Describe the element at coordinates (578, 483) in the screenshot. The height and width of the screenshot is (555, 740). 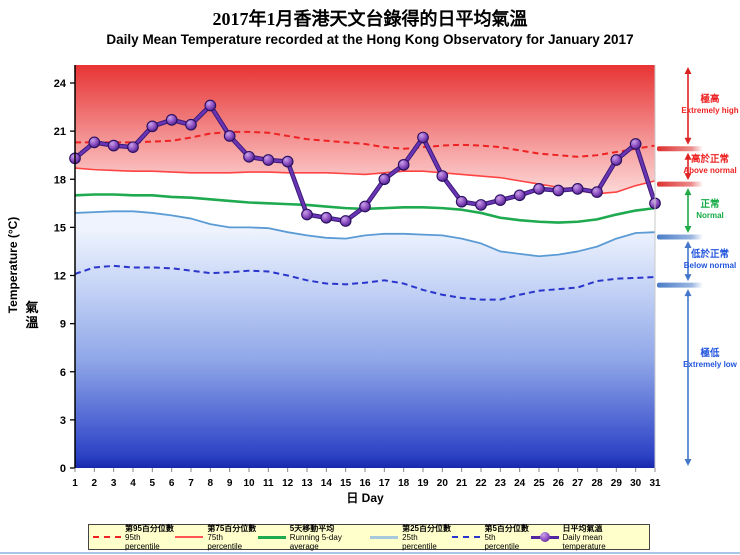
I see `x-tick-label: 27` at that location.